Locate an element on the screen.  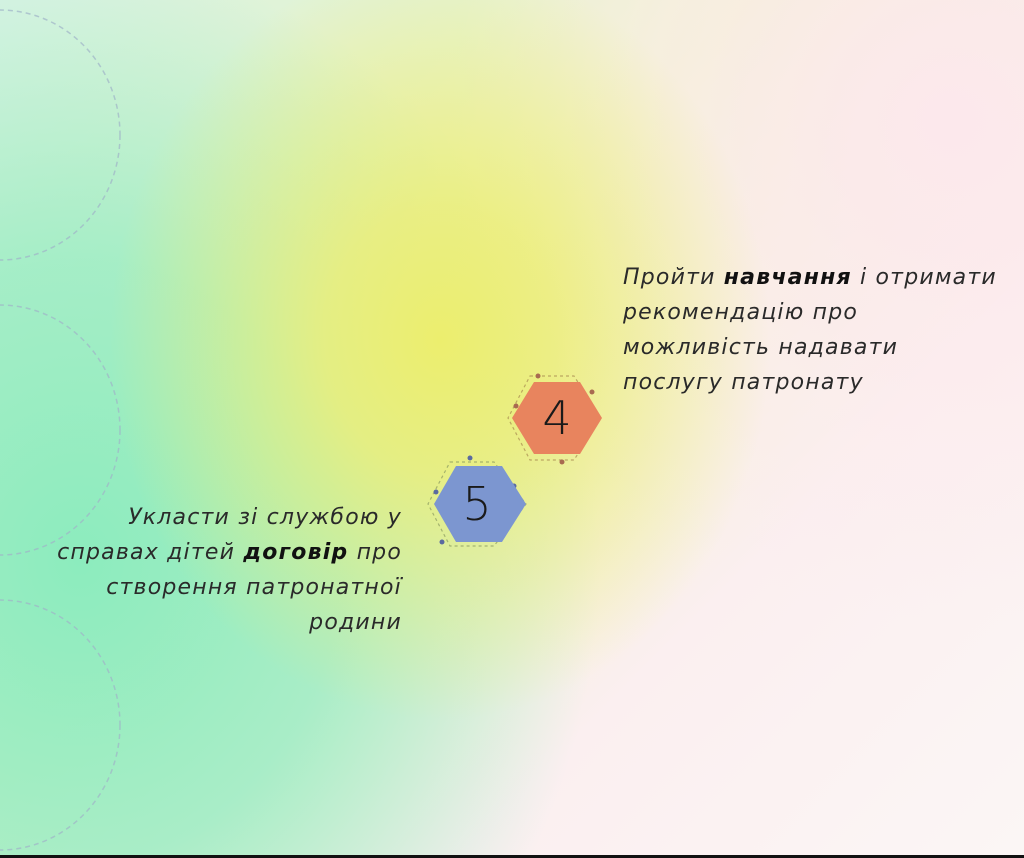
decorative-circles is located at coordinates (60, 430).